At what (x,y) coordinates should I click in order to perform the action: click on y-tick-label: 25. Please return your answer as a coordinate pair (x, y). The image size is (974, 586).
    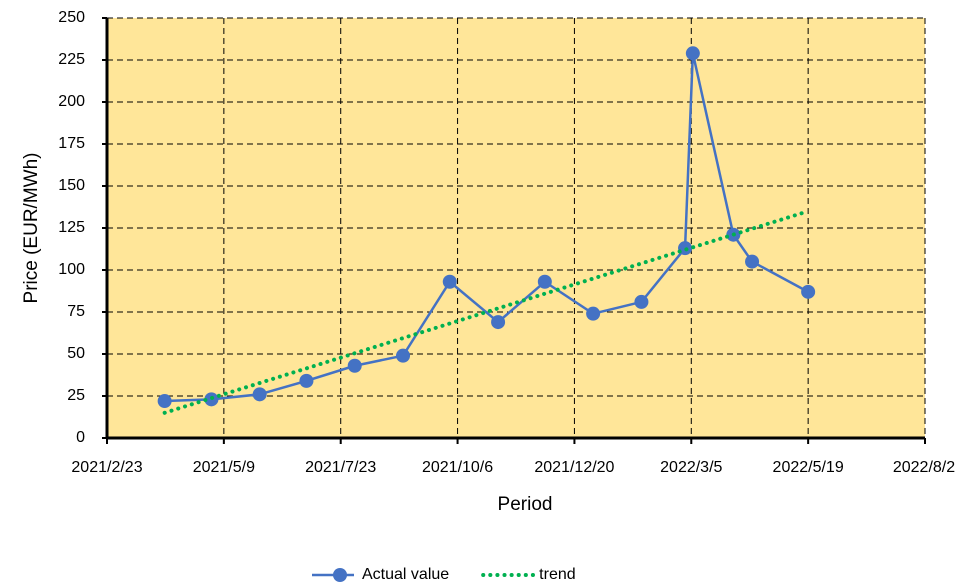
    Looking at the image, I should click on (76, 395).